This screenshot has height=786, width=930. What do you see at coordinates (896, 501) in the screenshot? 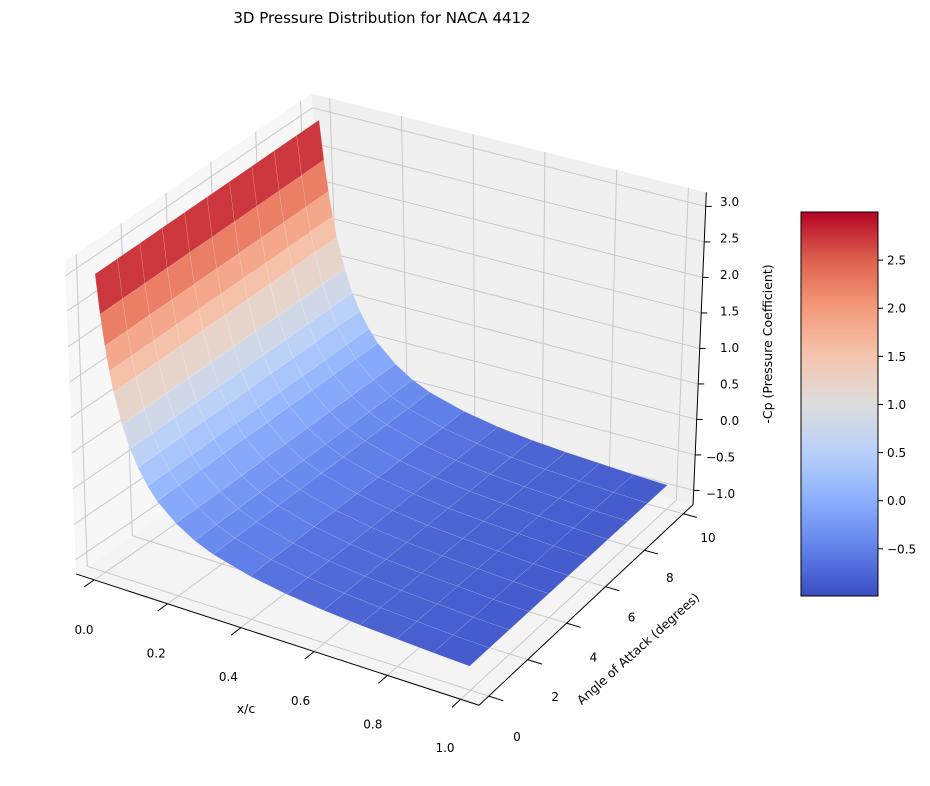
I see `colorbar-tick-label: 0.0` at bounding box center [896, 501].